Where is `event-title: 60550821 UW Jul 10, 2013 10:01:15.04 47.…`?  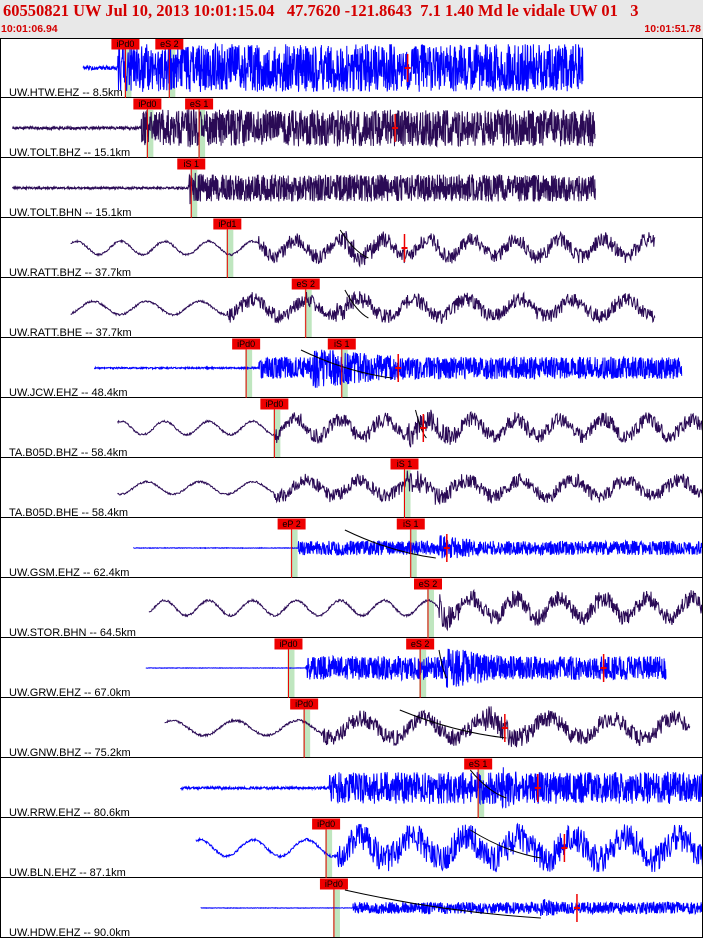 event-title: 60550821 UW Jul 10, 2013 10:01:15.04 47.… is located at coordinates (321, 10).